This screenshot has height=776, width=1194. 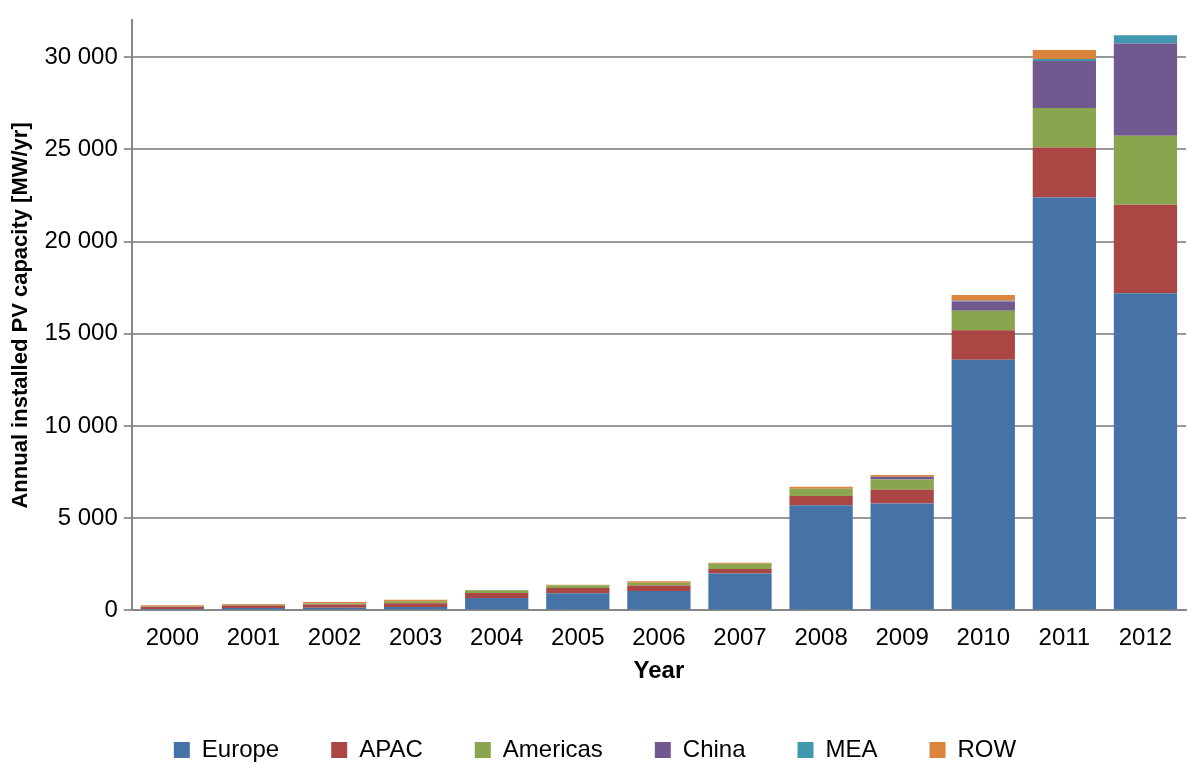 I want to click on legend-label: ROW, so click(x=987, y=748).